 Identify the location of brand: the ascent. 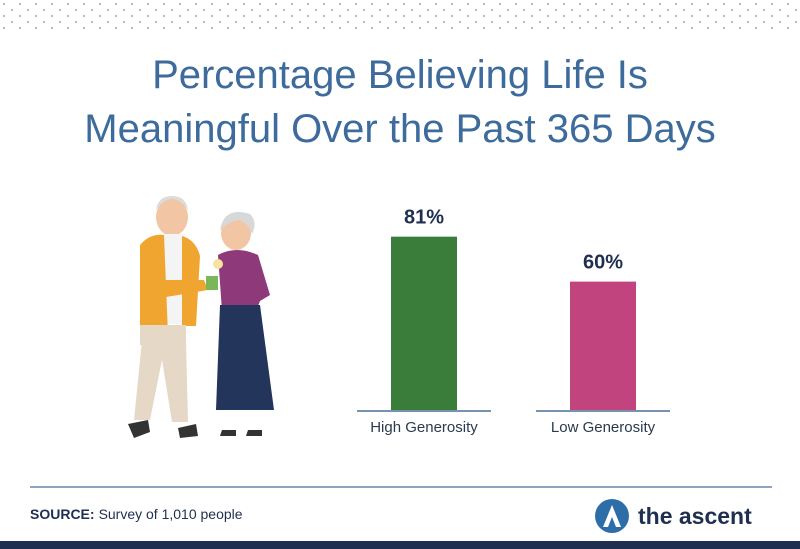
(695, 516).